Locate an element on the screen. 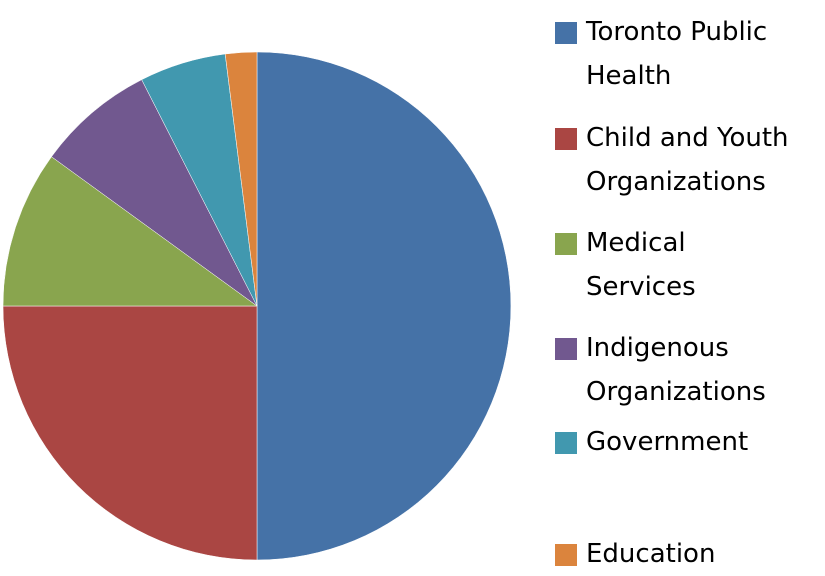  legend-label: Education is located at coordinates (651, 554).